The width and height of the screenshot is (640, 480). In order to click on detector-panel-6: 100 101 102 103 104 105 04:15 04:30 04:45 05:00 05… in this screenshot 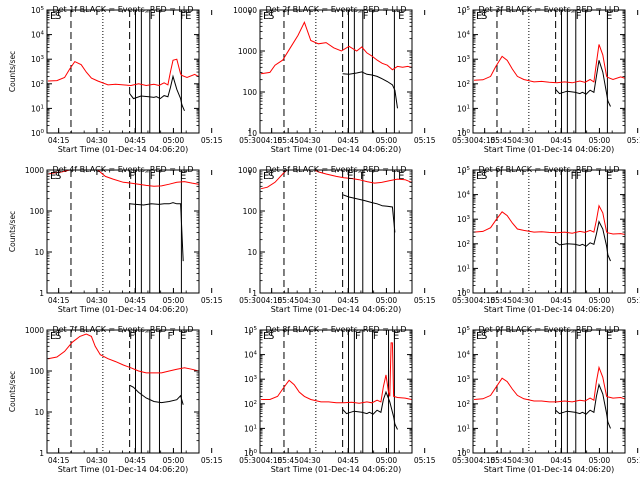, I will do `click(548, 239)`.